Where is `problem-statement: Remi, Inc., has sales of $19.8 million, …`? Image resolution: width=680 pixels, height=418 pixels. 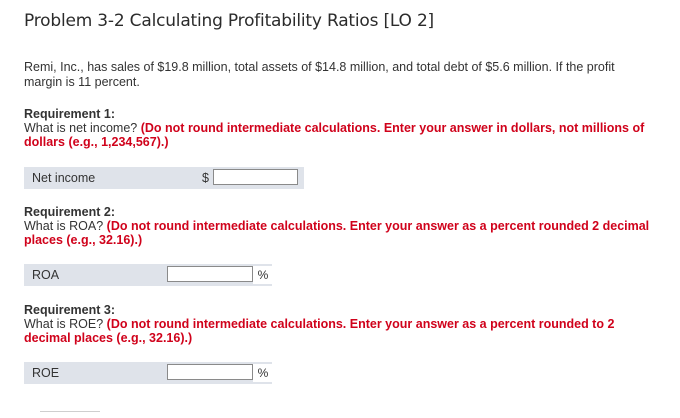 problem-statement: Remi, Inc., has sales of $19.8 million, … is located at coordinates (319, 74).